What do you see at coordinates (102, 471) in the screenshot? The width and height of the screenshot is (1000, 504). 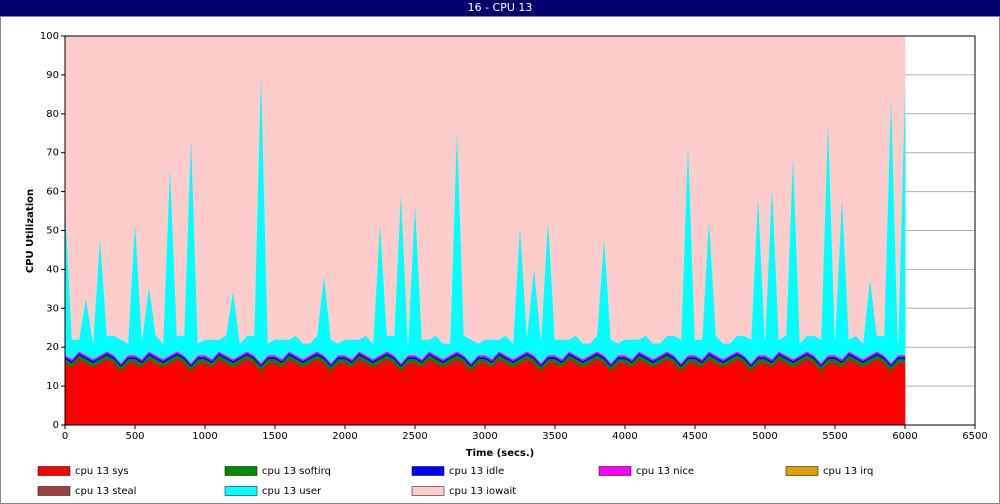 I see `legend-label: cpu 13 sys` at bounding box center [102, 471].